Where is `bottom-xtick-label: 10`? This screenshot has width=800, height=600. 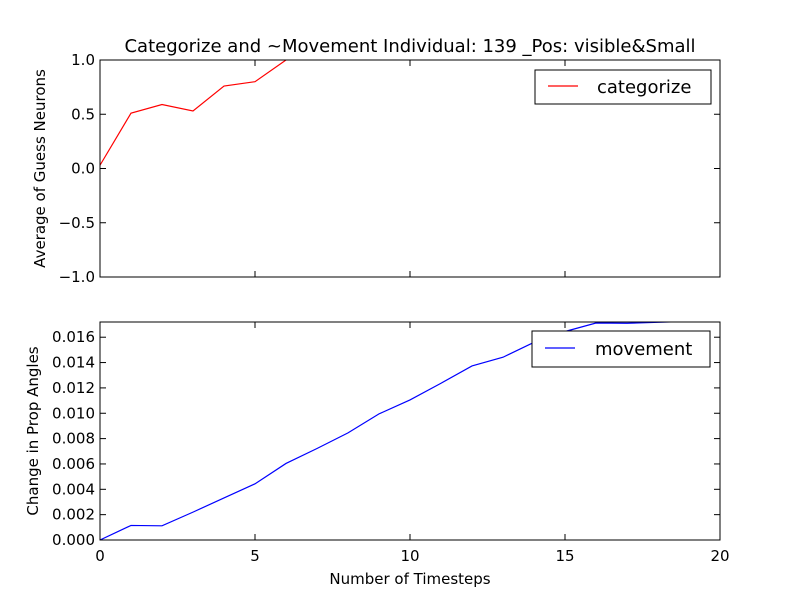
bottom-xtick-label: 10 is located at coordinates (409, 556).